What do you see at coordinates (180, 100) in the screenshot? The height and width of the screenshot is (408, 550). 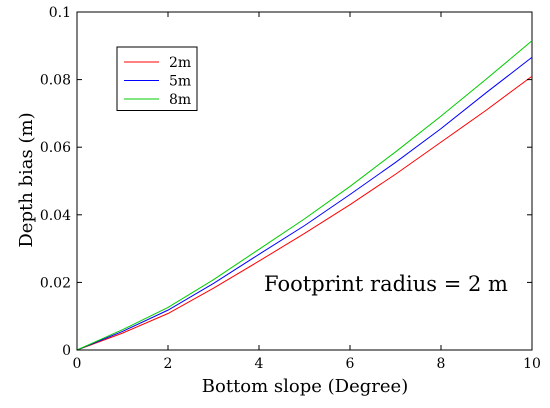 I see `legend-label-8m: 8m` at bounding box center [180, 100].